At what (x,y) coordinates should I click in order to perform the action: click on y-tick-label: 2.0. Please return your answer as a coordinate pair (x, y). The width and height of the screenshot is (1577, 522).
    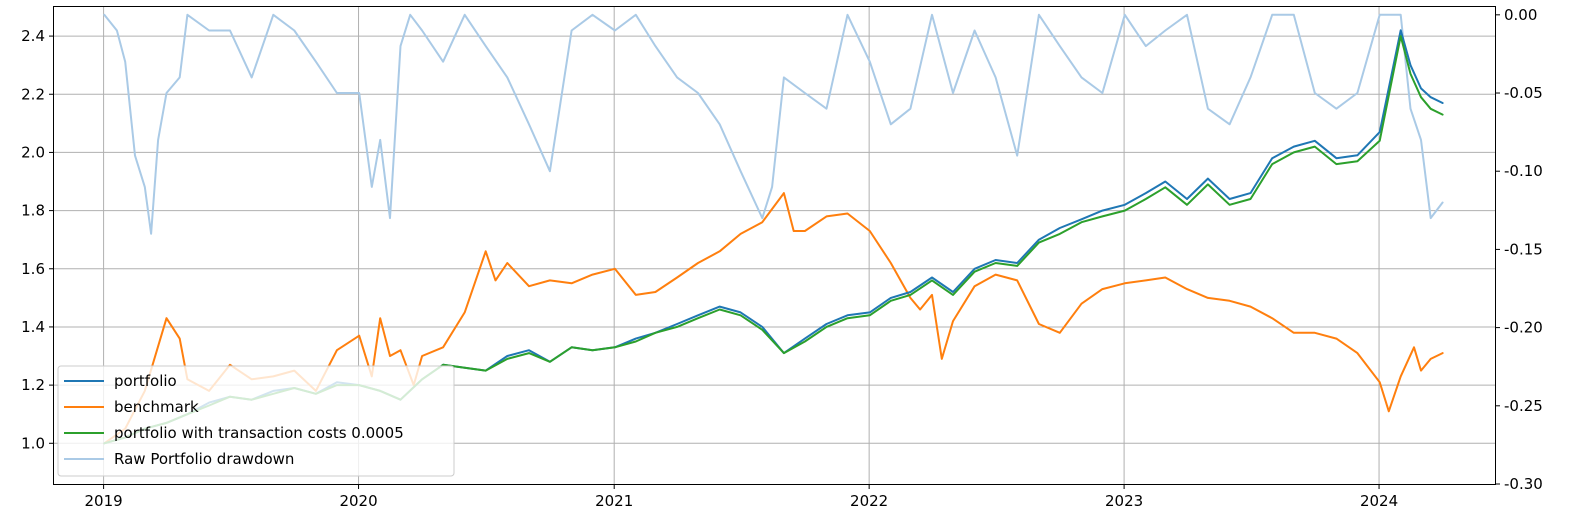
    Looking at the image, I should click on (33, 152).